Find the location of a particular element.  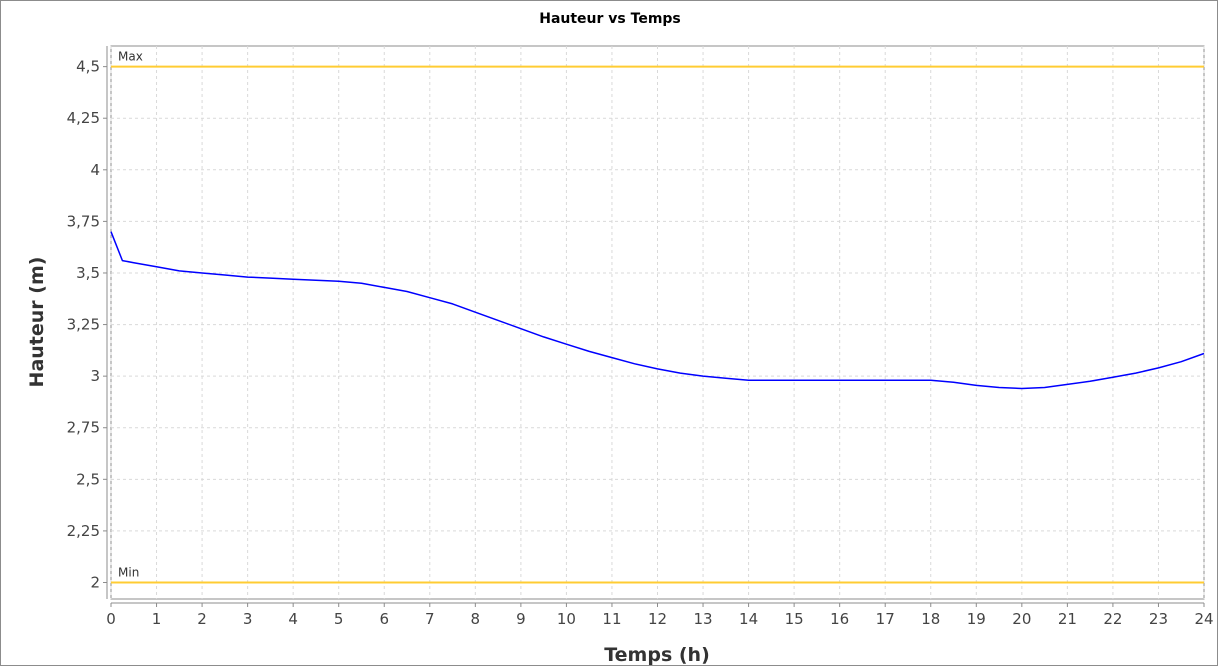

chart-title: Hauteur vs Temps is located at coordinates (610, 19).